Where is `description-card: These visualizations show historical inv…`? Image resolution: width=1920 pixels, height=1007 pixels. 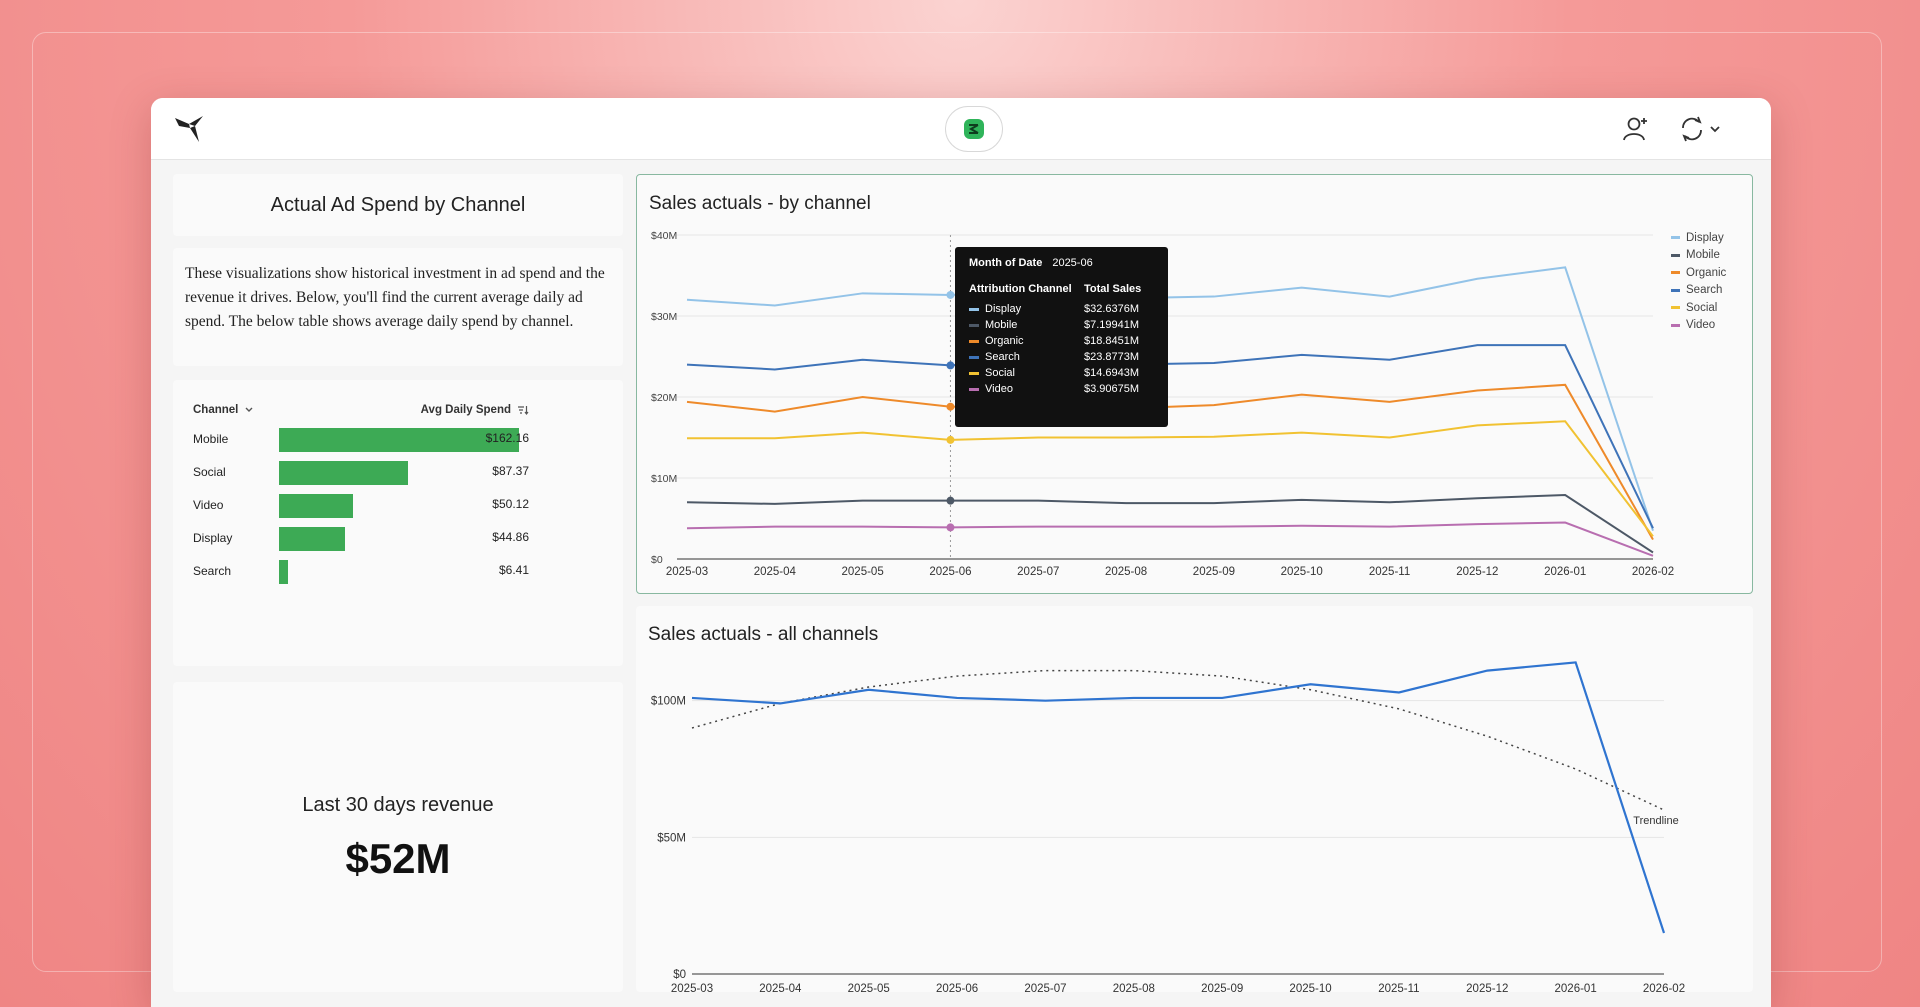
description-card: These visualizations show historical inv… is located at coordinates (398, 307).